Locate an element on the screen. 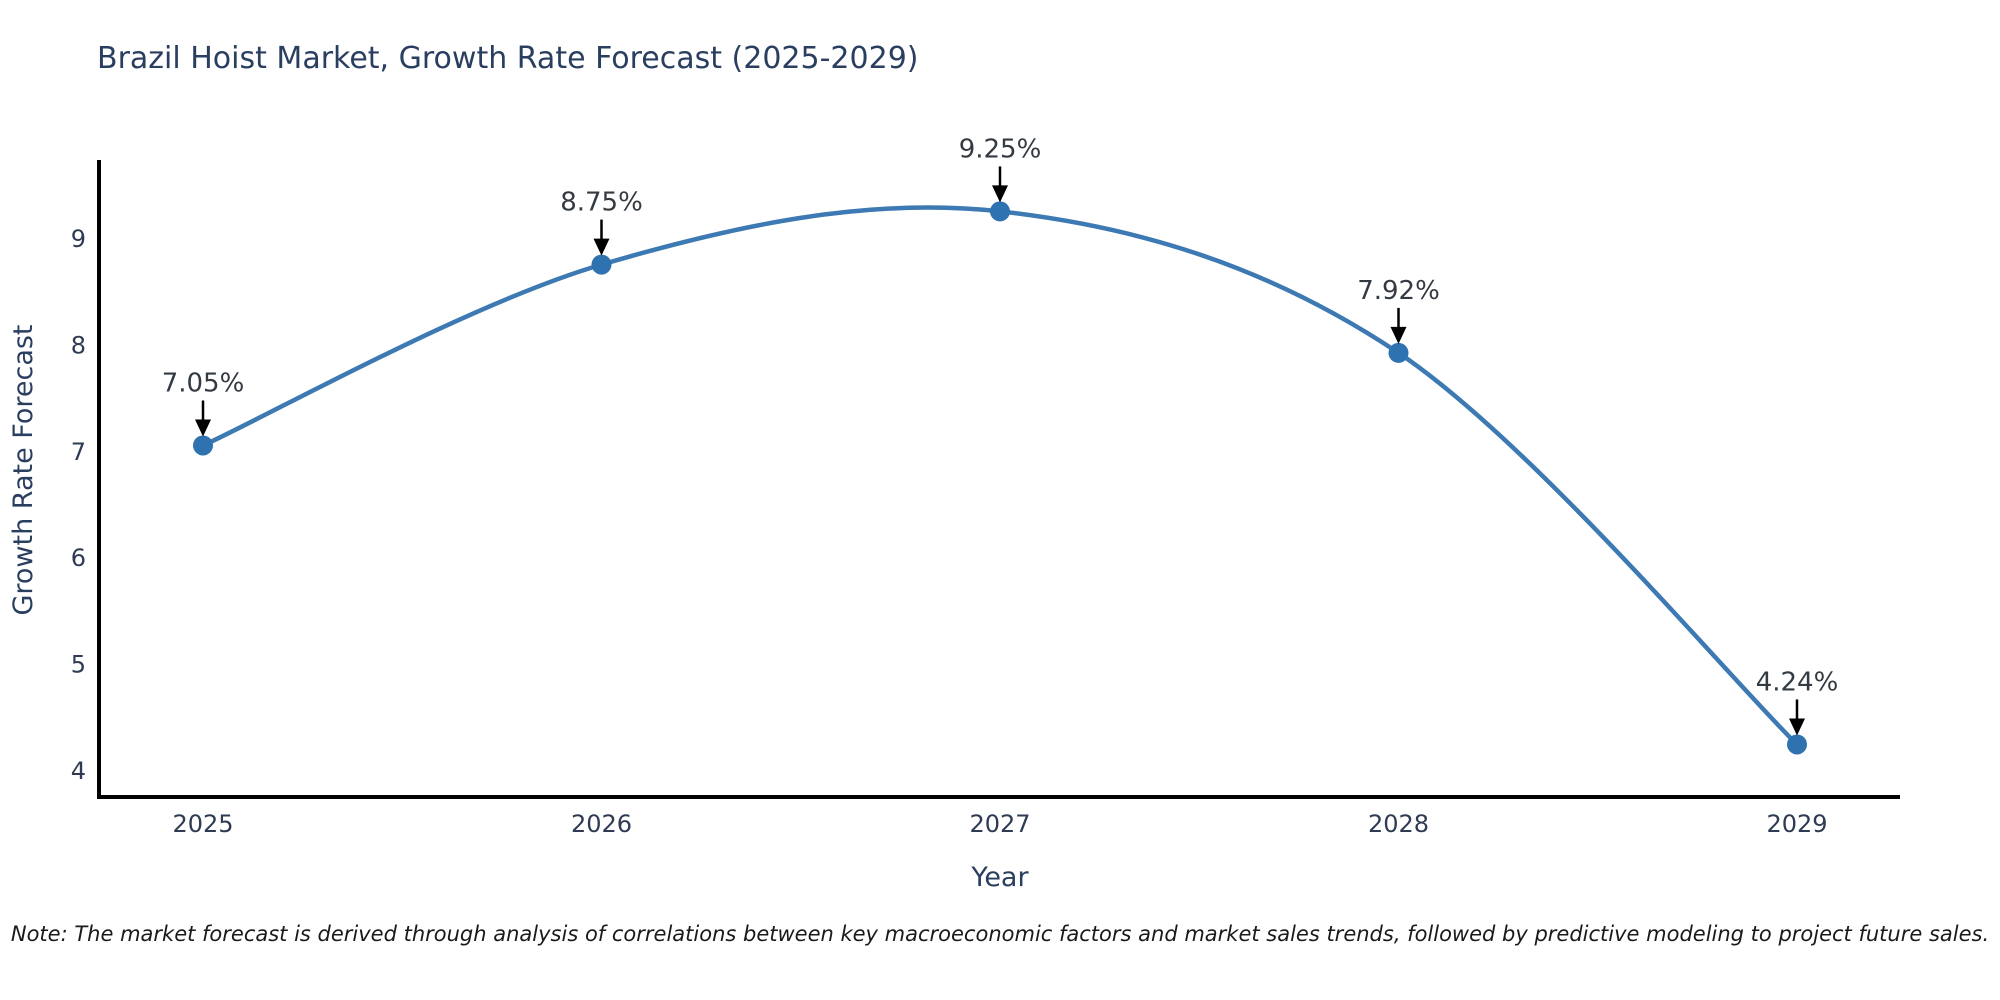  x-tick-label: 2029 is located at coordinates (1796, 824).